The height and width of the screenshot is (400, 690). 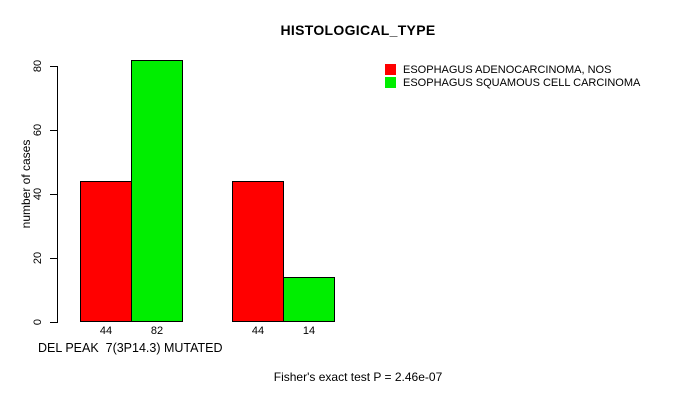 I want to click on bar-red-group2, so click(x=258, y=251).